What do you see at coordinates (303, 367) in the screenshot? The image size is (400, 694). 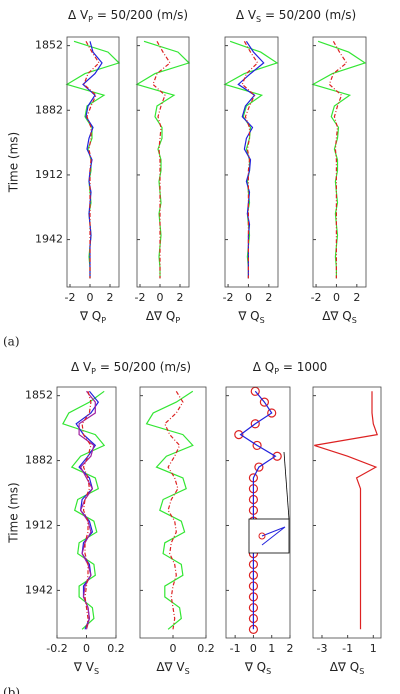 I see `title-tail: = 1000` at bounding box center [303, 367].